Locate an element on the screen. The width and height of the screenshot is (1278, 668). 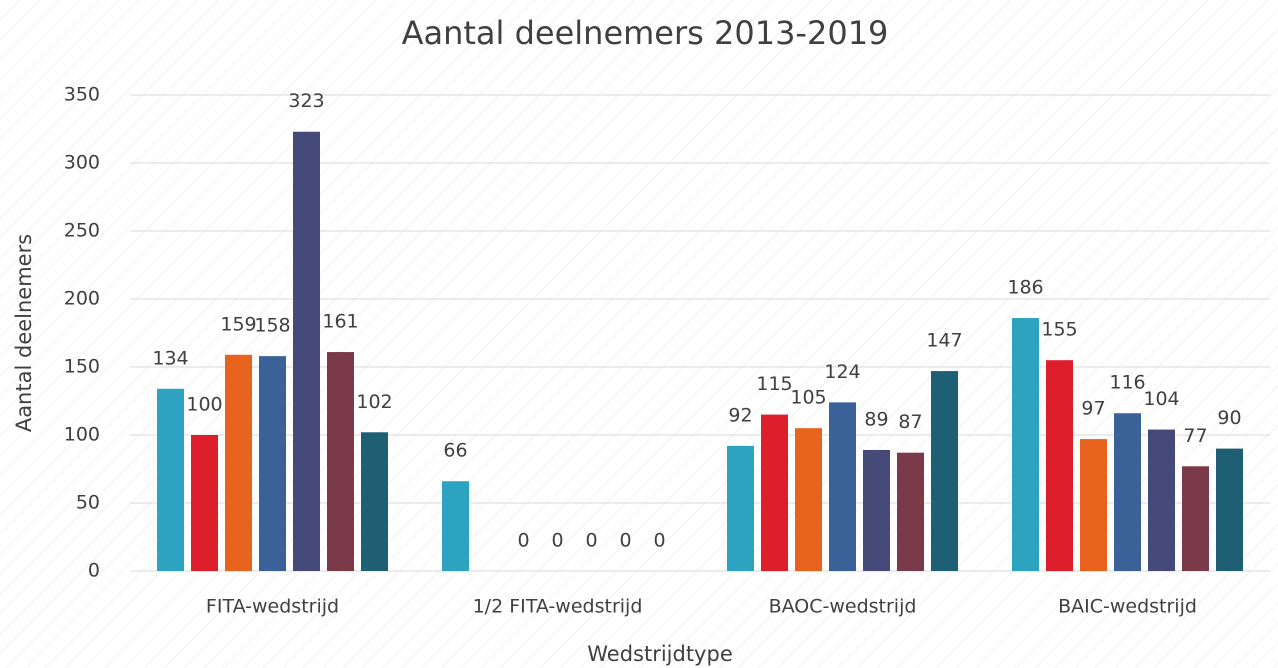
x-tick-label: 1/2 FITA-wedstrijd is located at coordinates (558, 607).